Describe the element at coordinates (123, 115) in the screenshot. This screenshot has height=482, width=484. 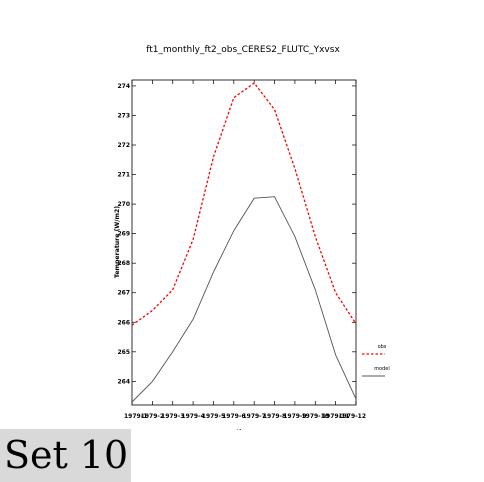
I see `y-tick-label: 273` at that location.